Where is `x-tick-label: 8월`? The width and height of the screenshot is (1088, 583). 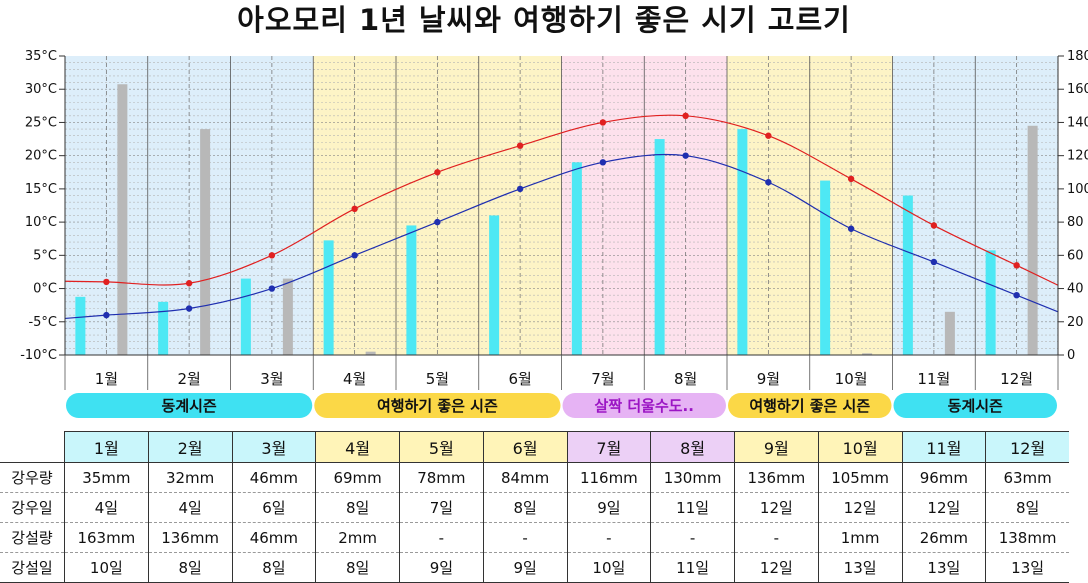
x-tick-label: 8월 is located at coordinates (685, 379).